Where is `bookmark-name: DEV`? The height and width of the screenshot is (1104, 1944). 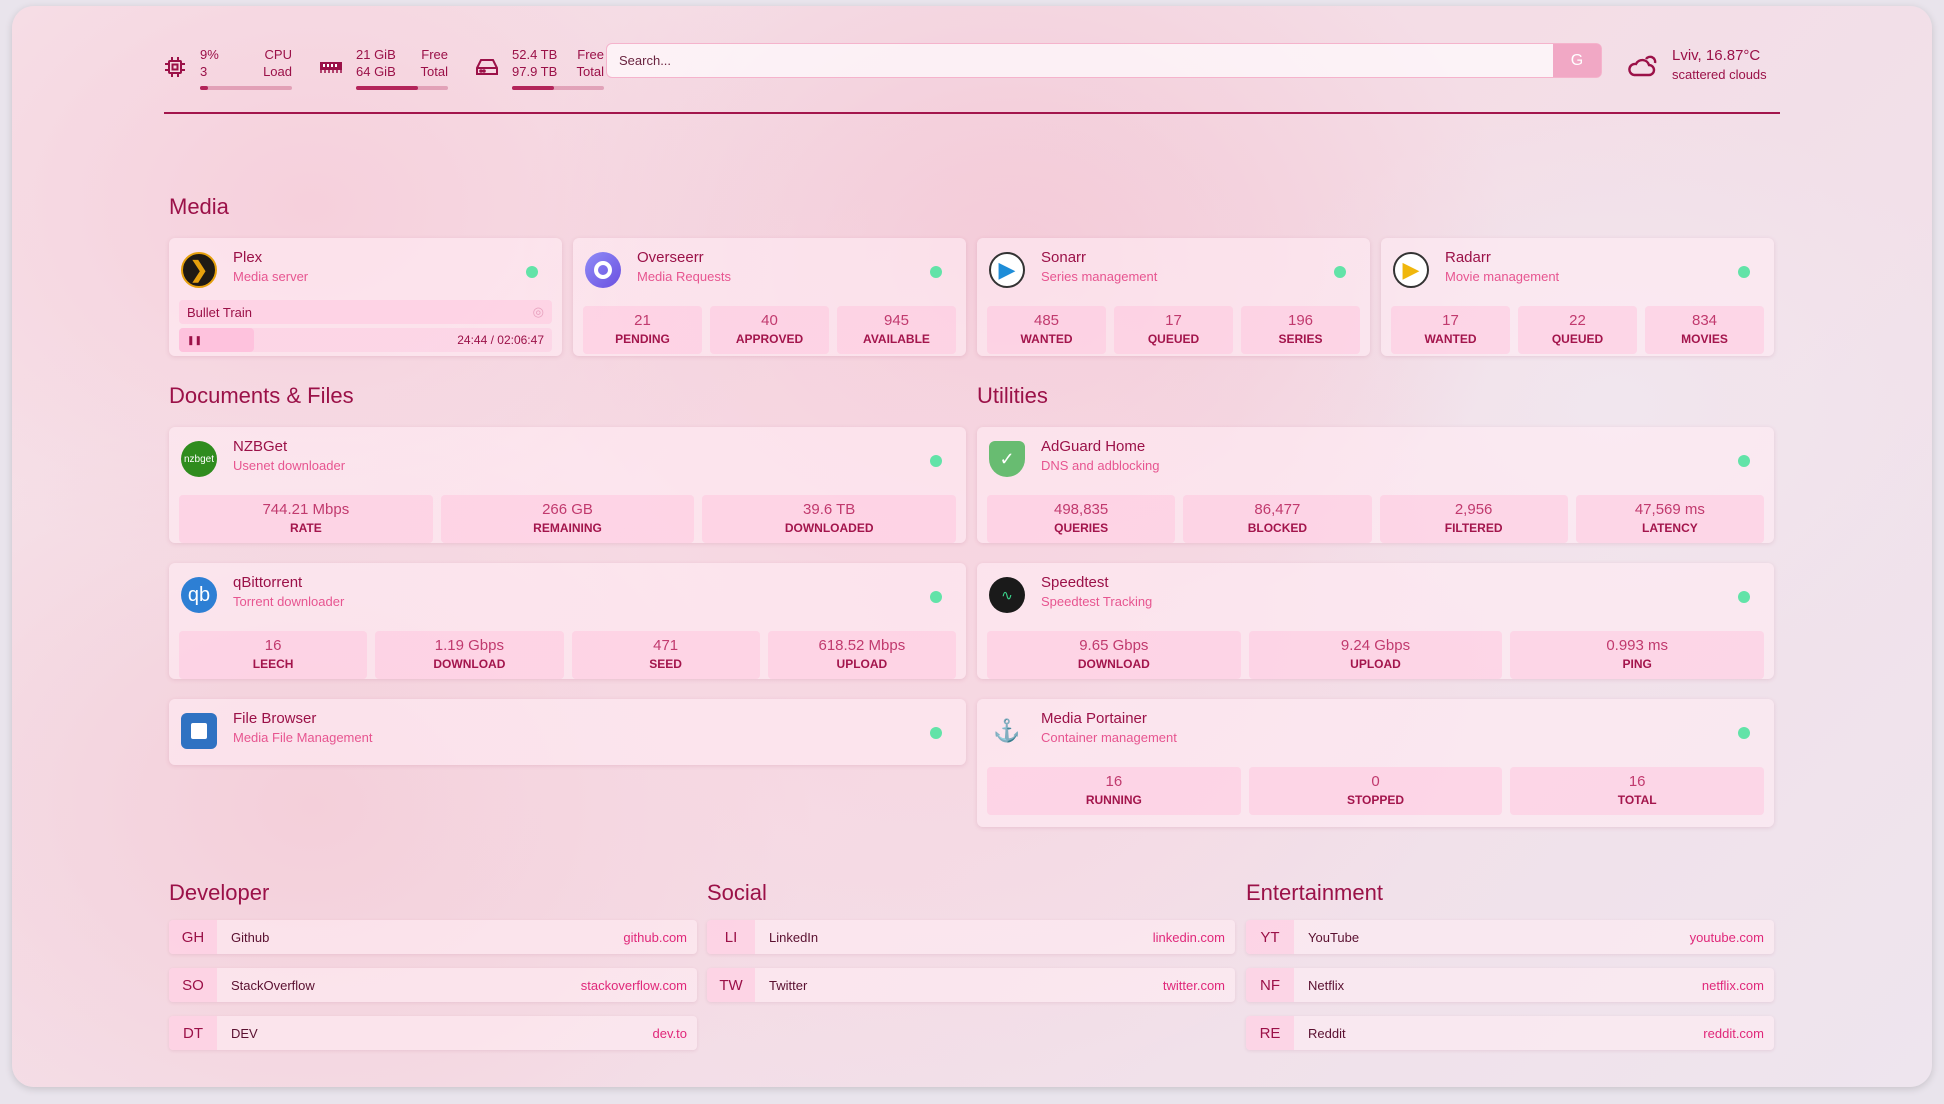 bookmark-name: DEV is located at coordinates (244, 1033).